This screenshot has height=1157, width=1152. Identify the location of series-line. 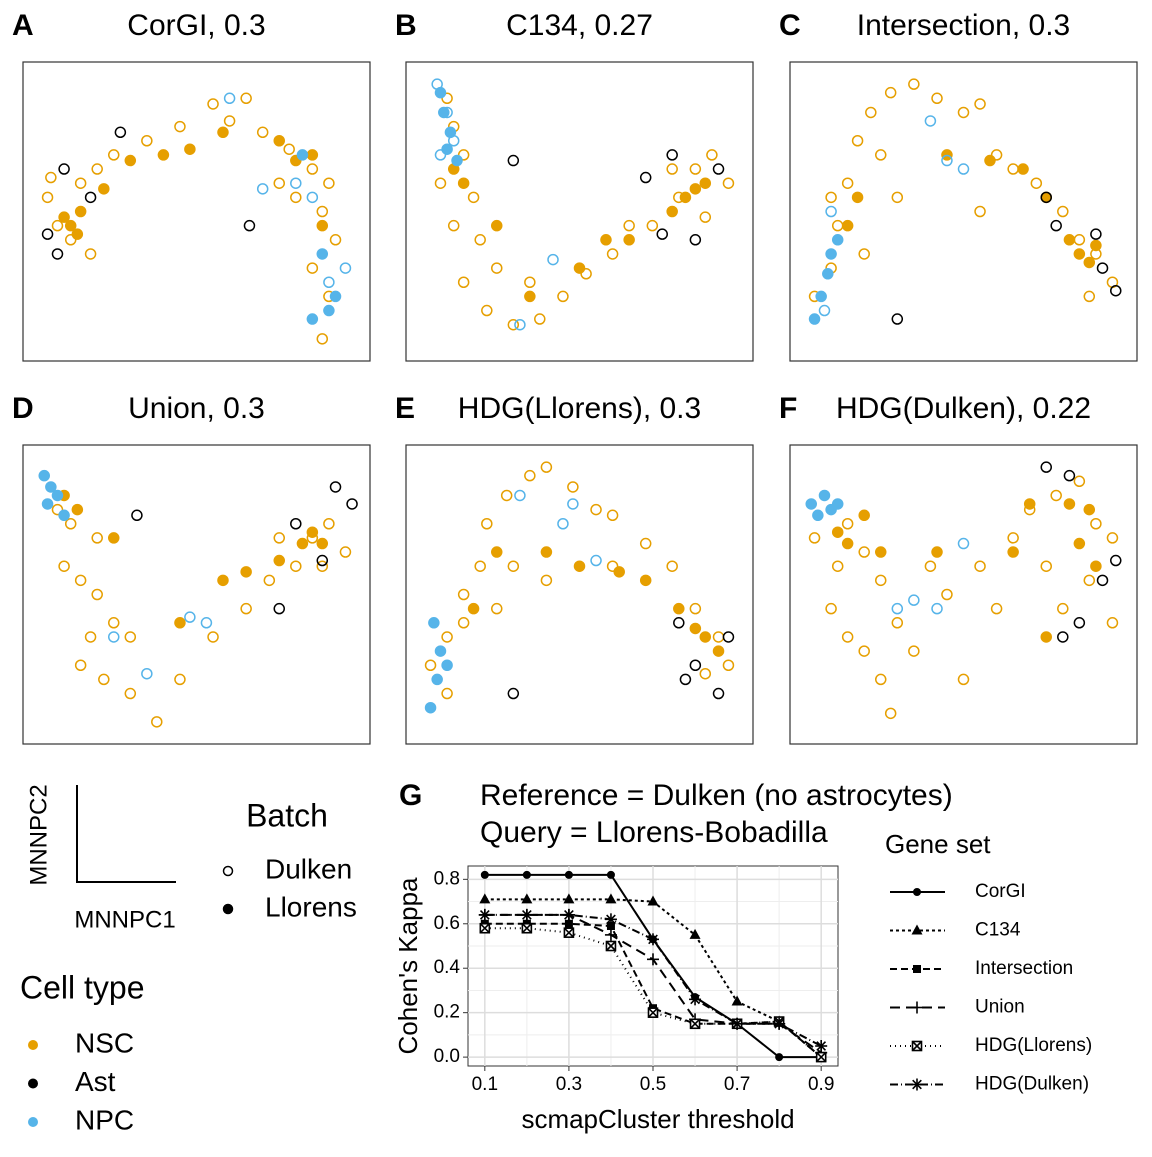
(653, 992).